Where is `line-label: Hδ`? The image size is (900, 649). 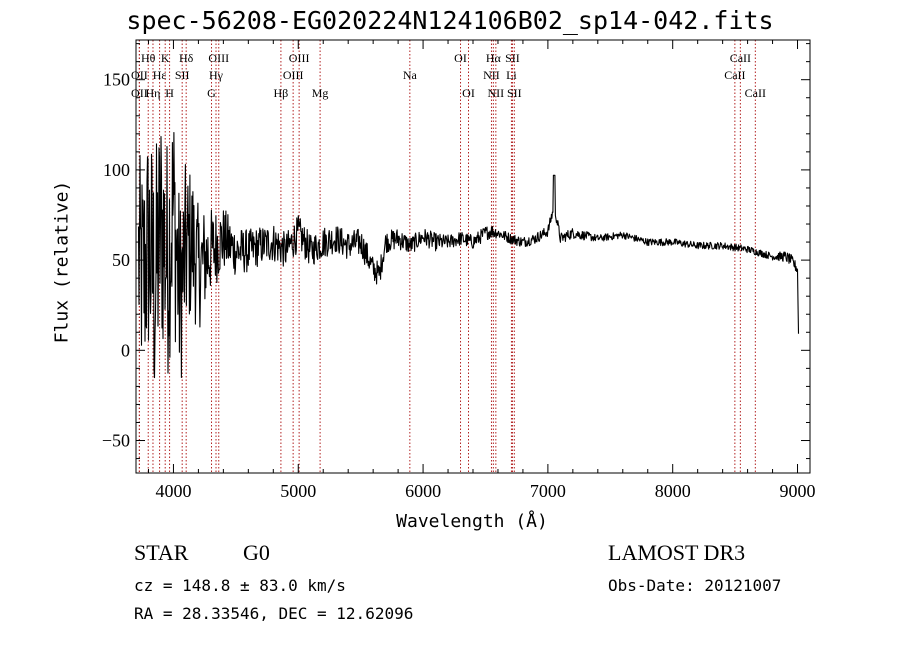
line-label: Hδ is located at coordinates (186, 58).